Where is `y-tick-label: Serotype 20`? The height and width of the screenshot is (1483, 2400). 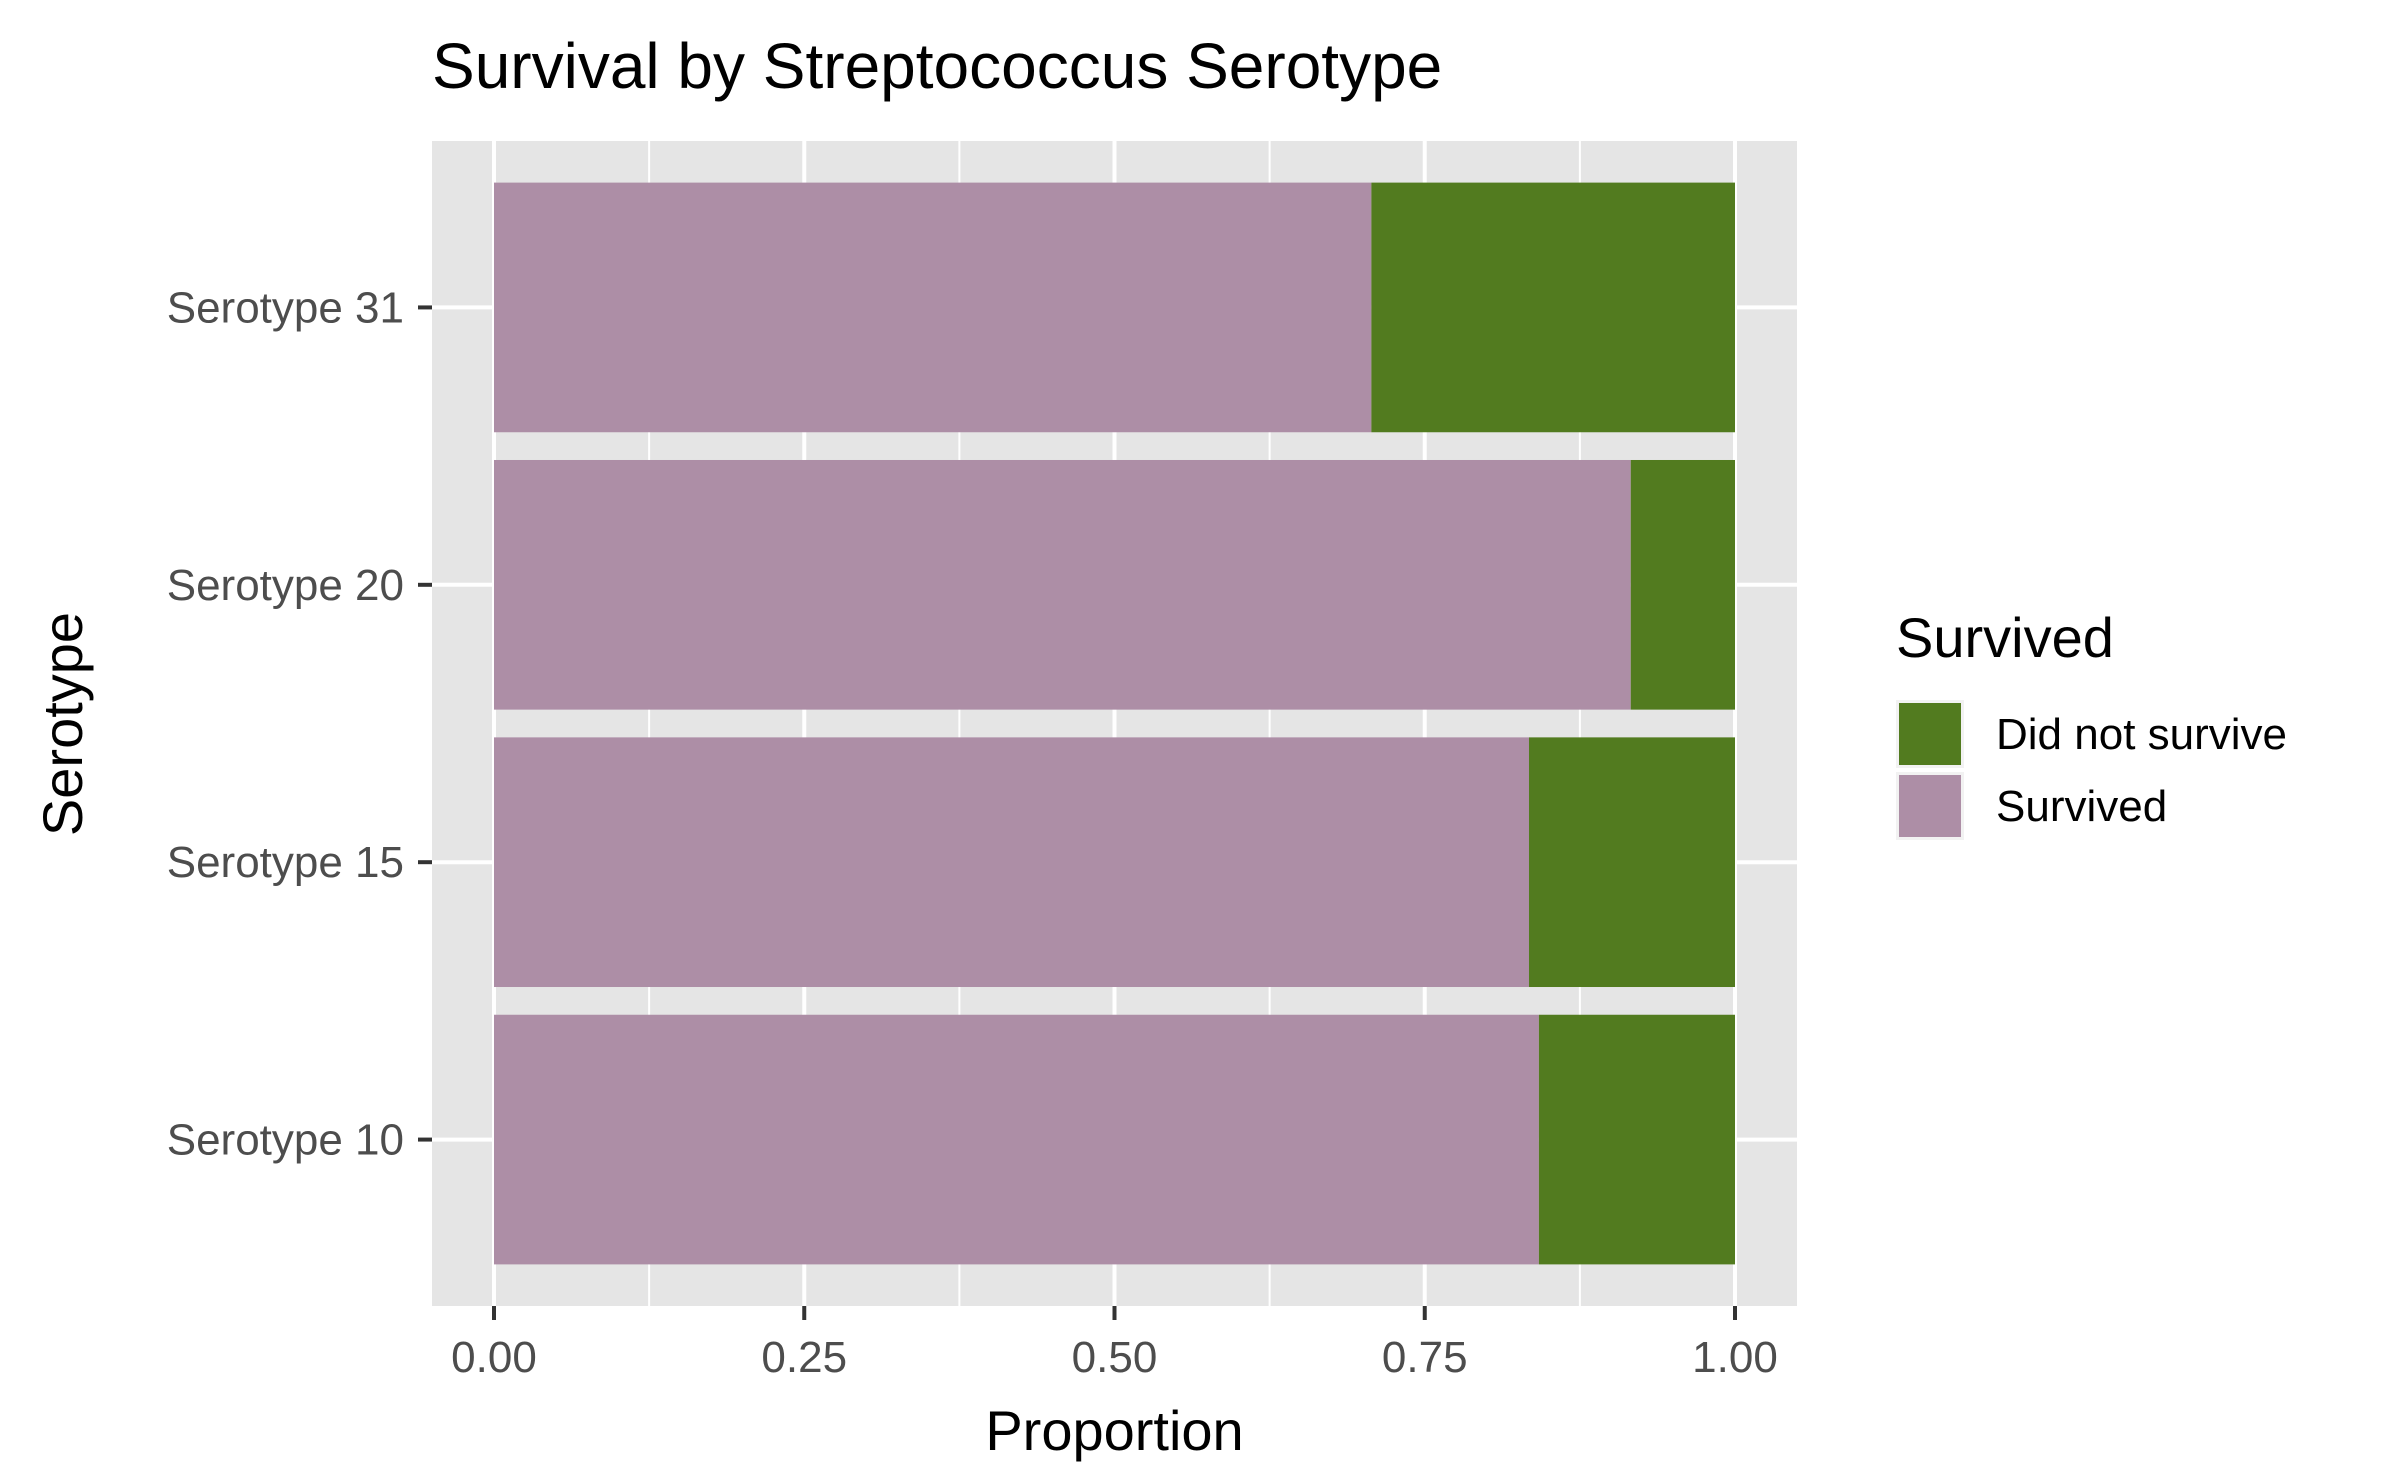 y-tick-label: Serotype 20 is located at coordinates (285, 585).